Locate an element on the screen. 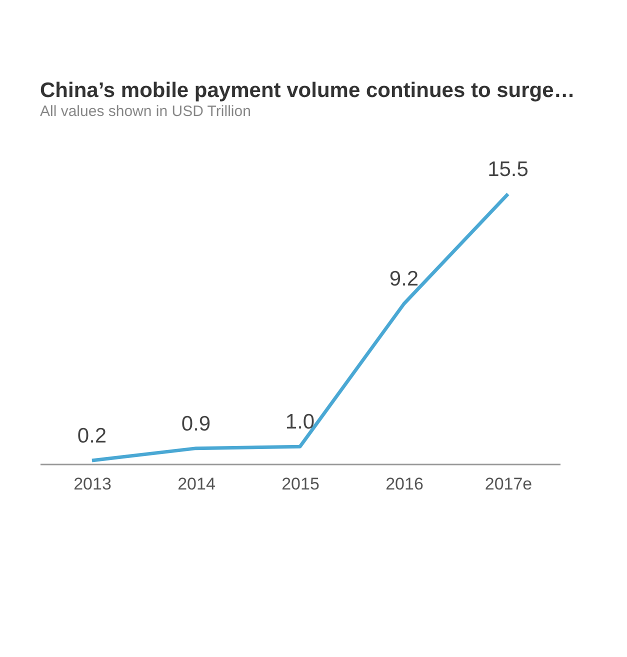 The width and height of the screenshot is (627, 657). data-label: 0.9 is located at coordinates (196, 424).